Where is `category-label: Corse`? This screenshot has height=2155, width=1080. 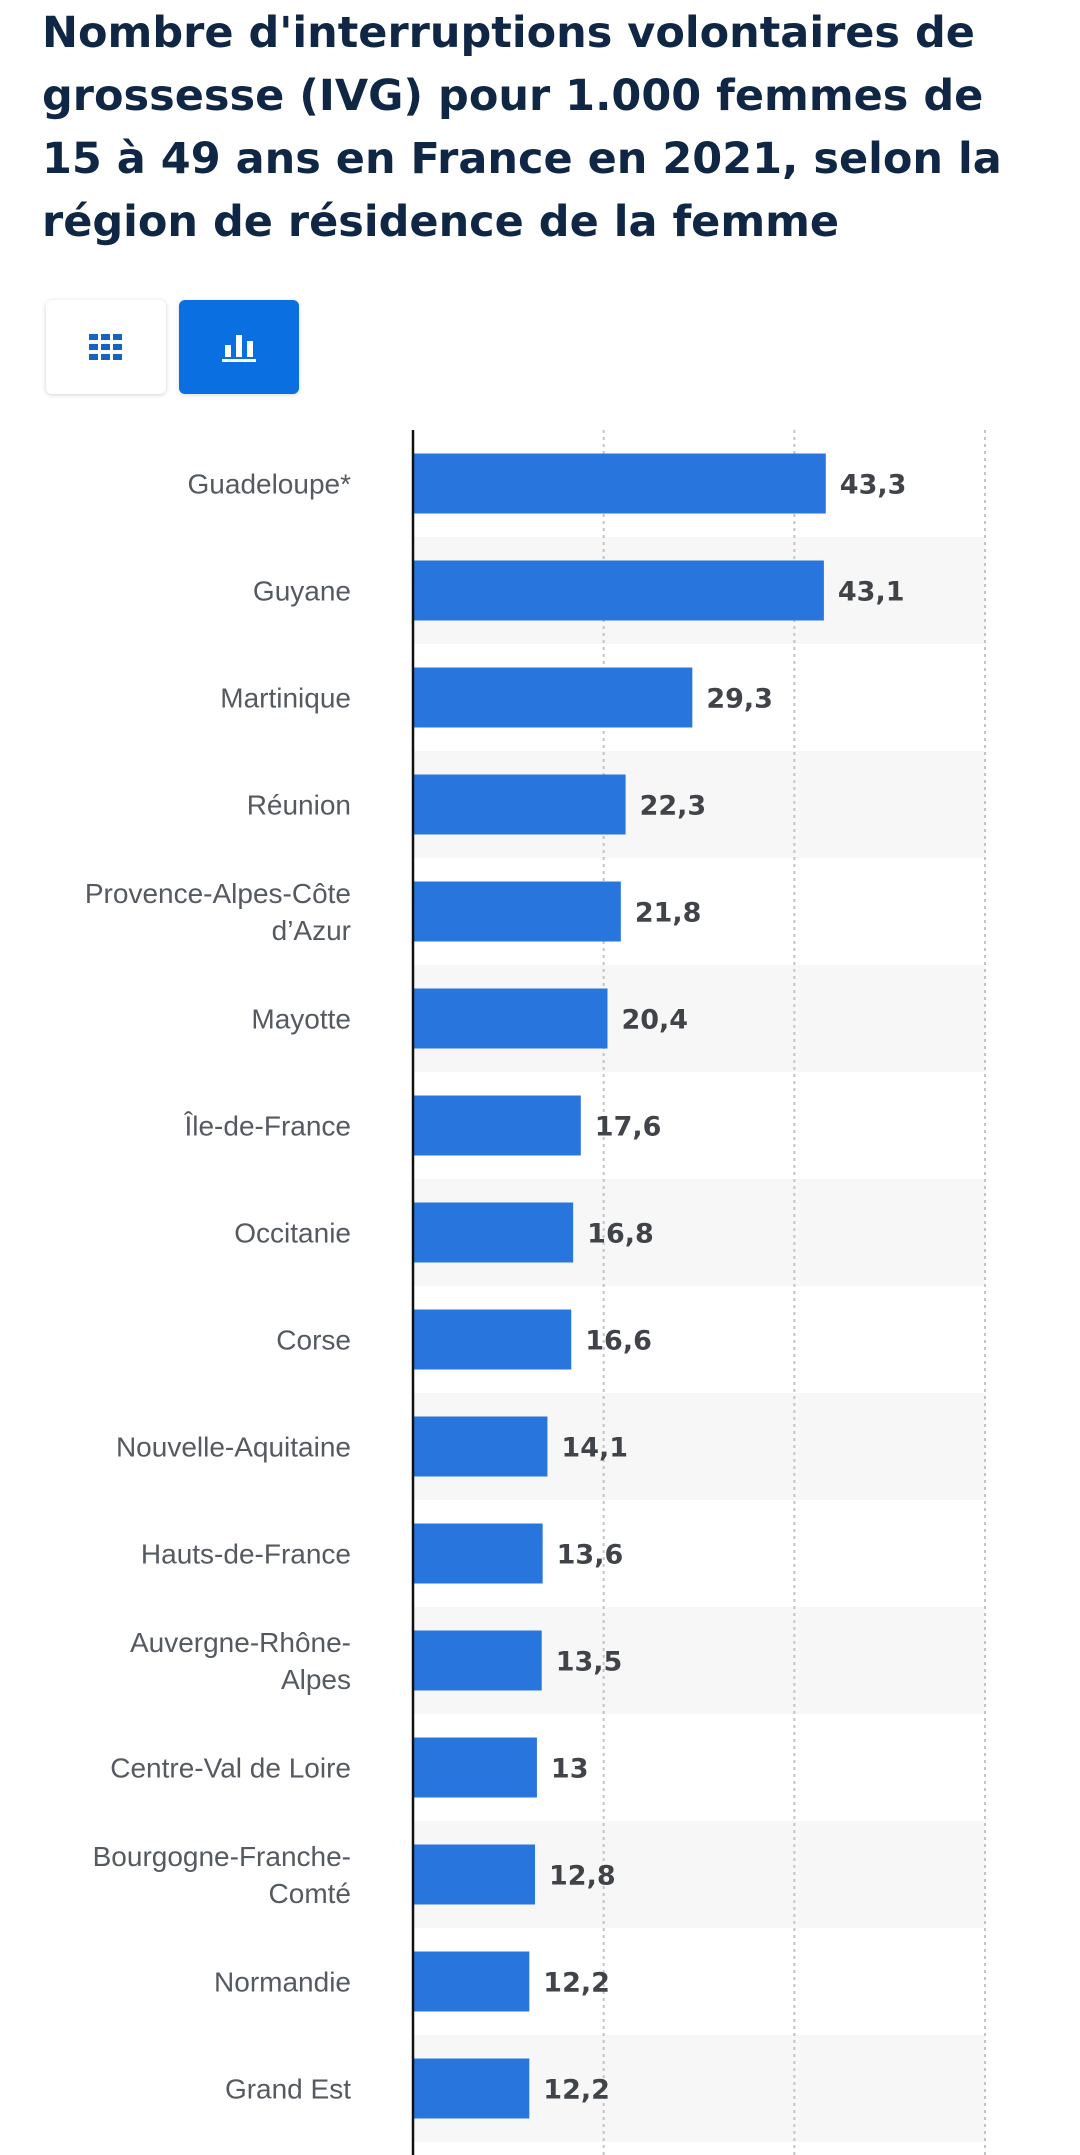 category-label: Corse is located at coordinates (313, 1340).